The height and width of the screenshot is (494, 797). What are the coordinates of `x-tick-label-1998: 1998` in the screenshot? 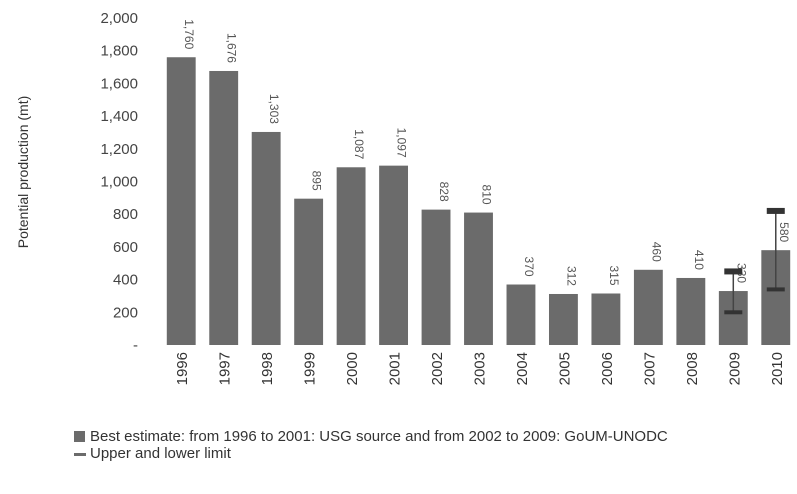 It's located at (267, 368).